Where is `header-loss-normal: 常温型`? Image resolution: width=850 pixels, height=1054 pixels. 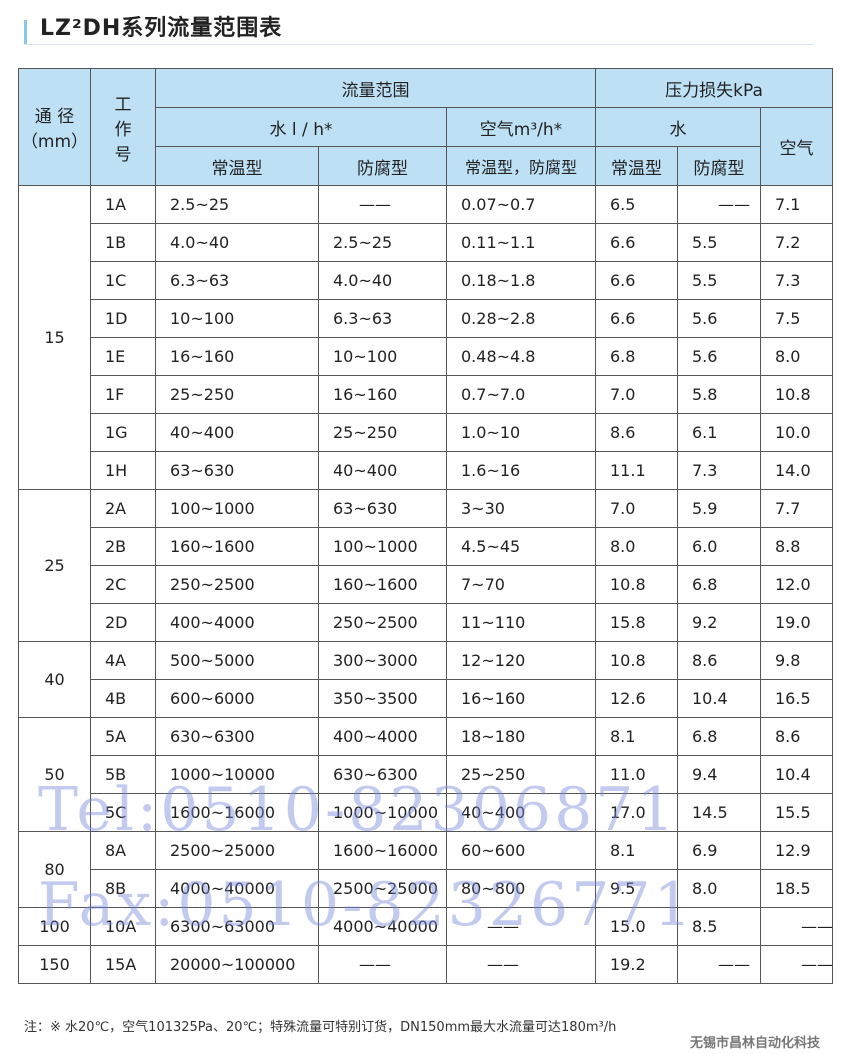 header-loss-normal: 常温型 is located at coordinates (636, 166).